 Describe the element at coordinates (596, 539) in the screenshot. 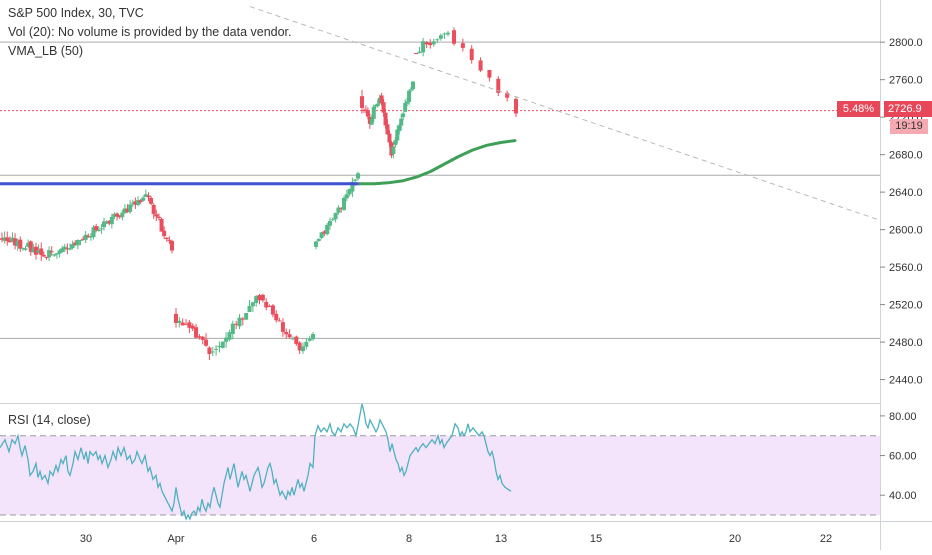

I see `time-tick-label: 15` at that location.